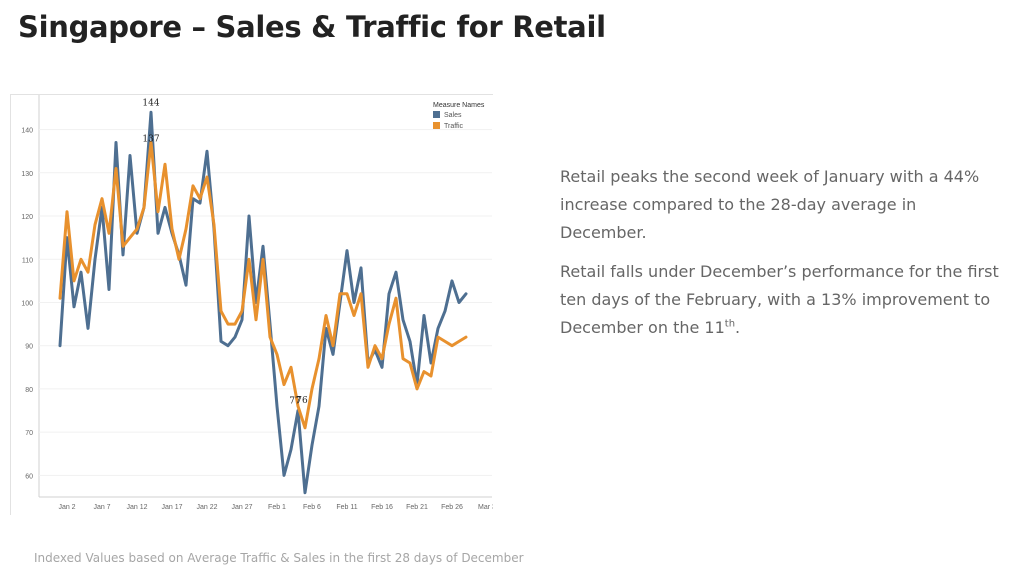 The width and height of the screenshot is (1024, 574). What do you see at coordinates (101, 507) in the screenshot?
I see `x-tick-label-jan-7: Jan 7` at bounding box center [101, 507].